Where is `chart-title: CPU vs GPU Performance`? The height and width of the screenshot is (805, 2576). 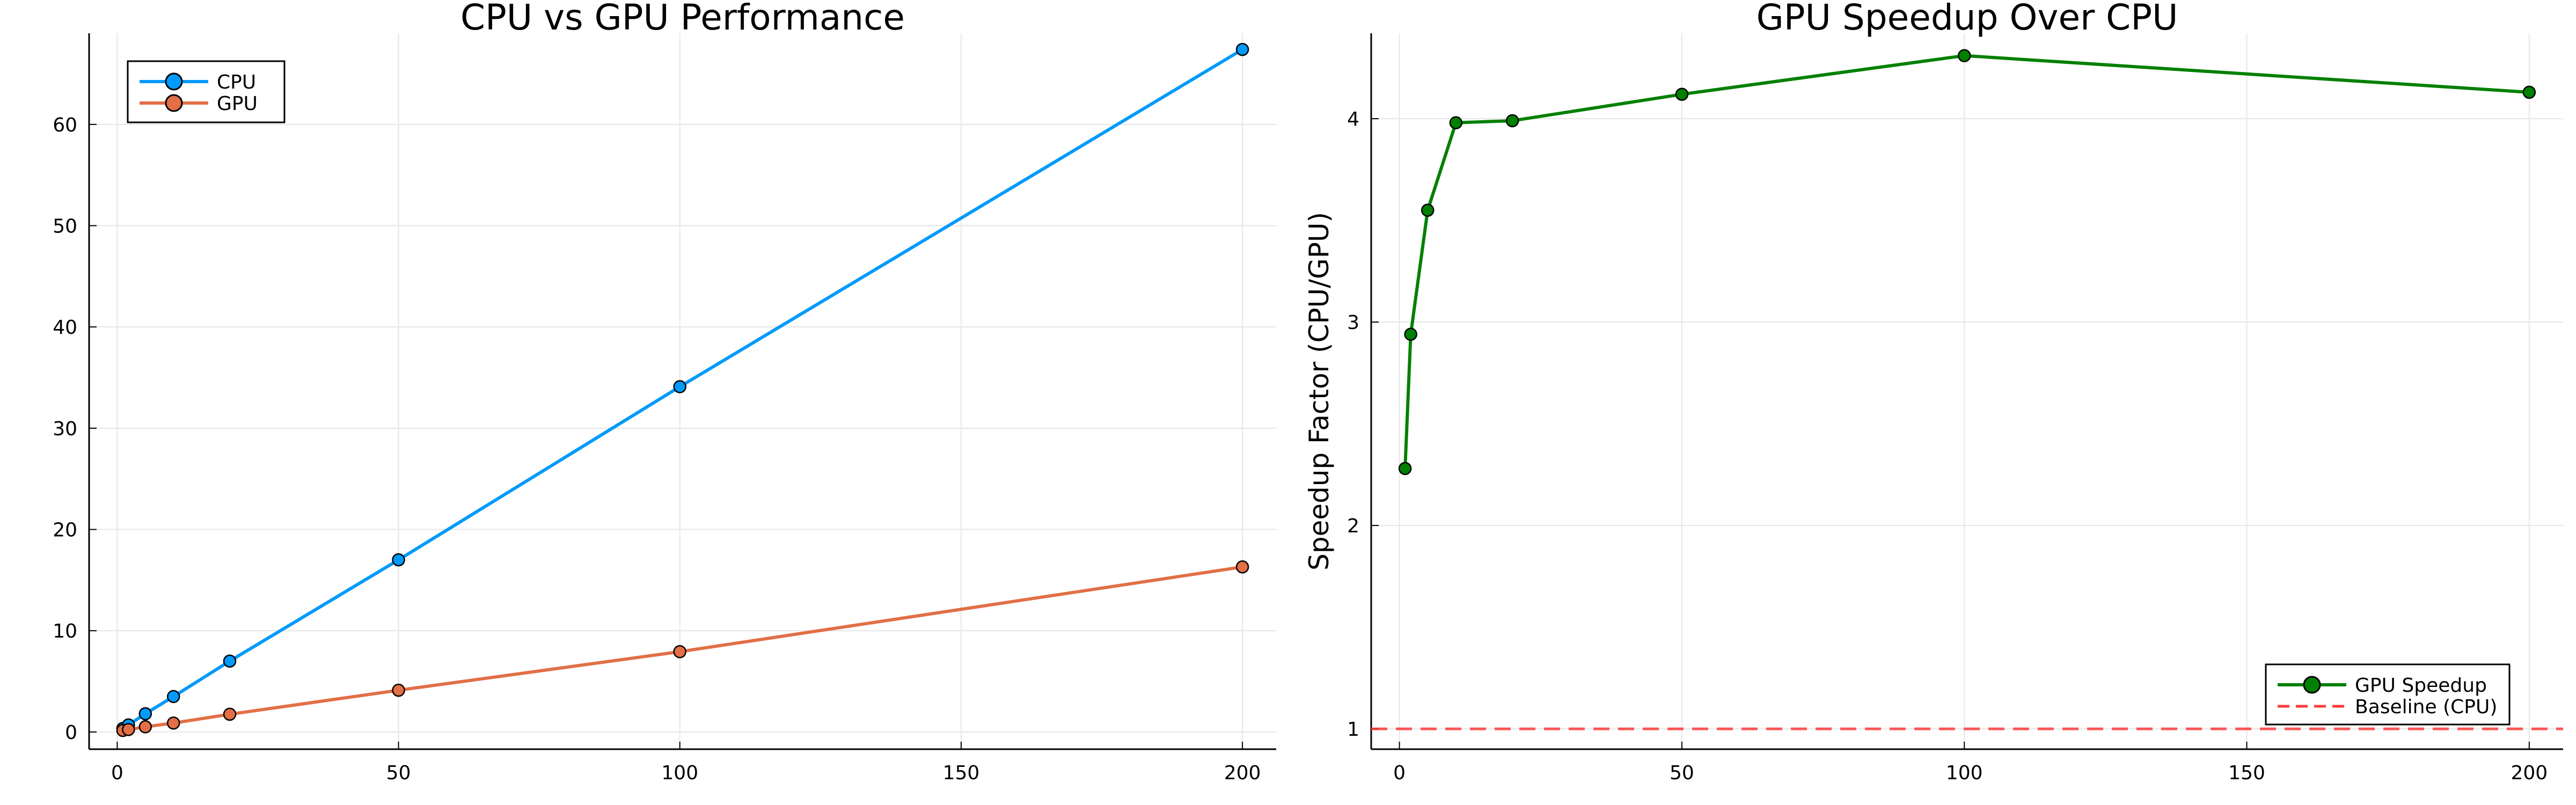
chart-title: CPU vs GPU Performance is located at coordinates (682, 19).